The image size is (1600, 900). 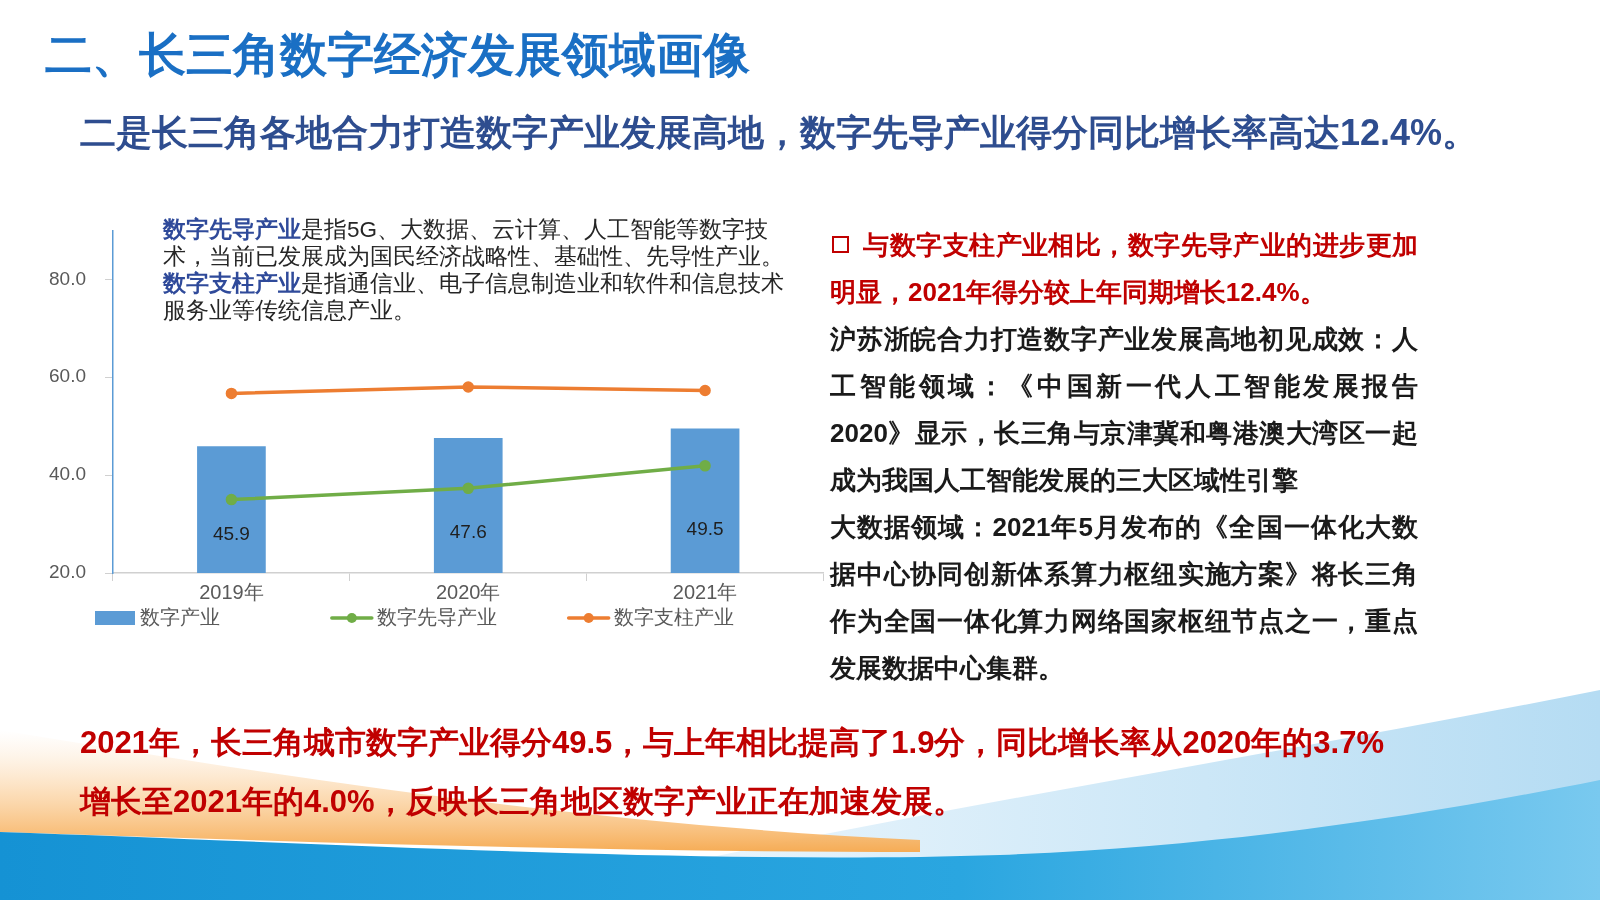 I want to click on y-tick-label: 60.0, so click(x=67, y=376).